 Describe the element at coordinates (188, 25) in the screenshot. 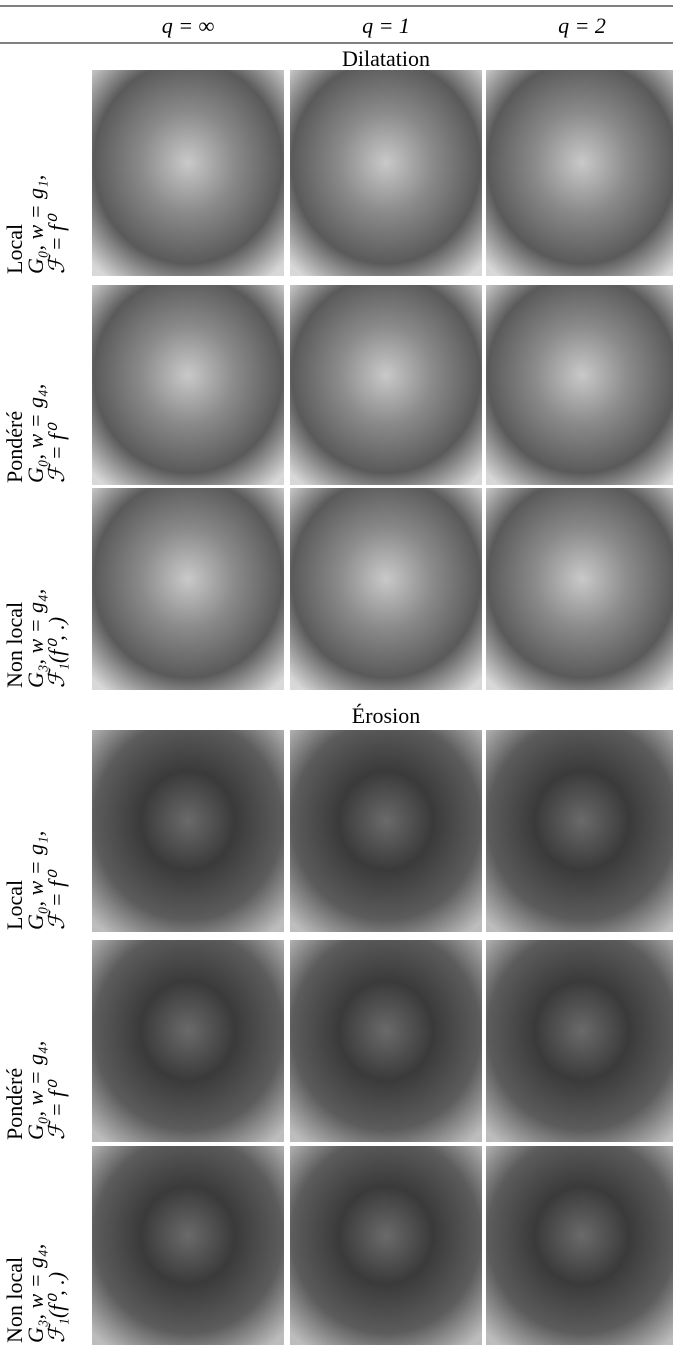

I see `column-header: q = ∞` at that location.